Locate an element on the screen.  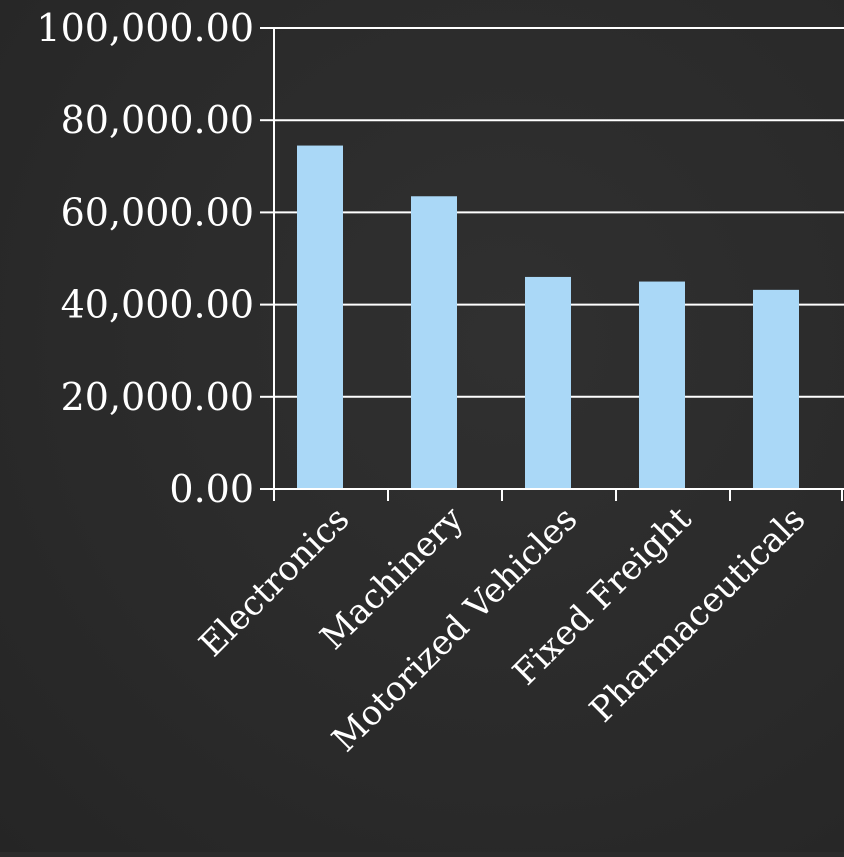
x-tick-label: Pharmaceuticals is located at coordinates (697, 614).